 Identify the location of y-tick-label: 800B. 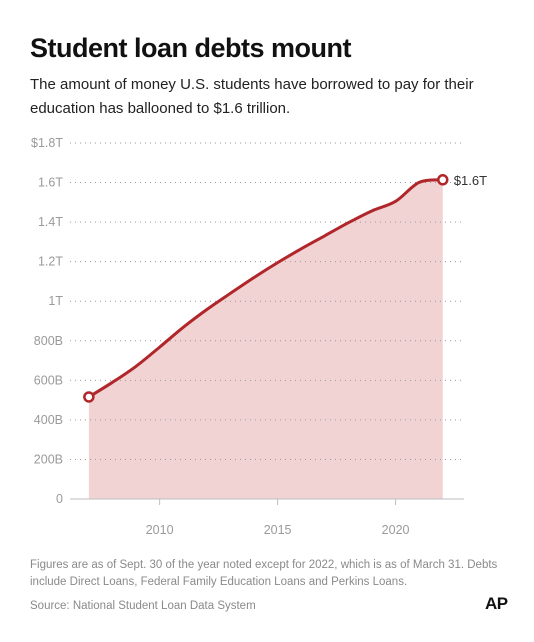
(48, 341).